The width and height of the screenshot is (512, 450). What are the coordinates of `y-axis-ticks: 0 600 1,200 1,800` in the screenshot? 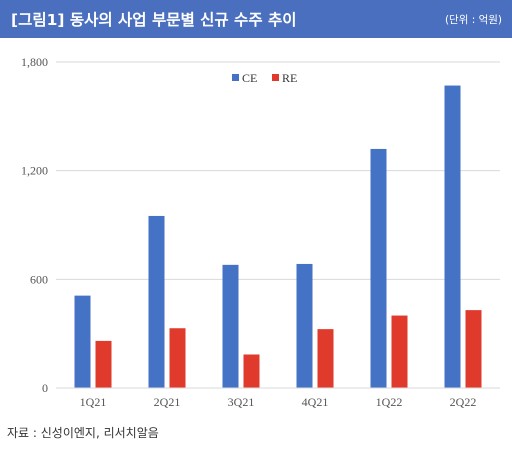 It's located at (34, 225).